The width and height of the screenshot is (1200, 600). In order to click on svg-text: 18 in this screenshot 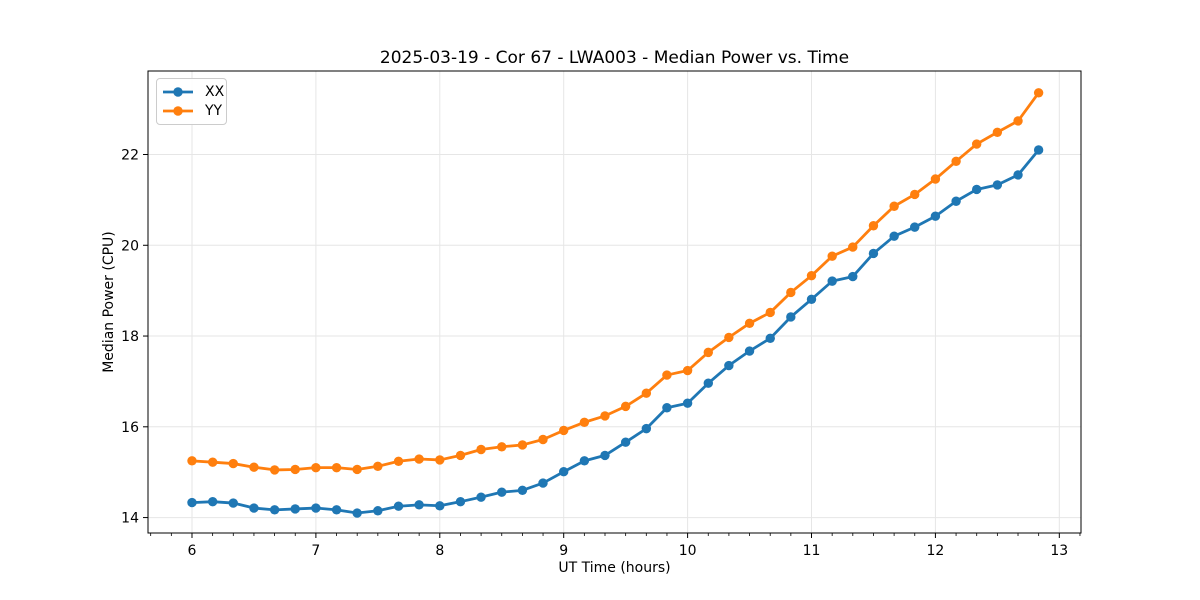, I will do `click(130, 337)`.